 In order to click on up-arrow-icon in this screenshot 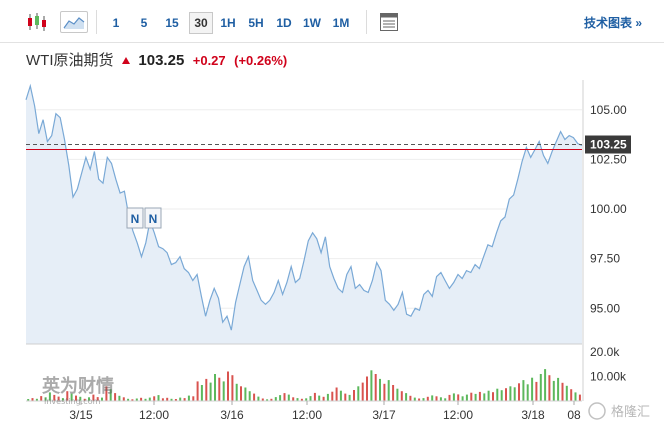, I will do `click(125, 60)`.